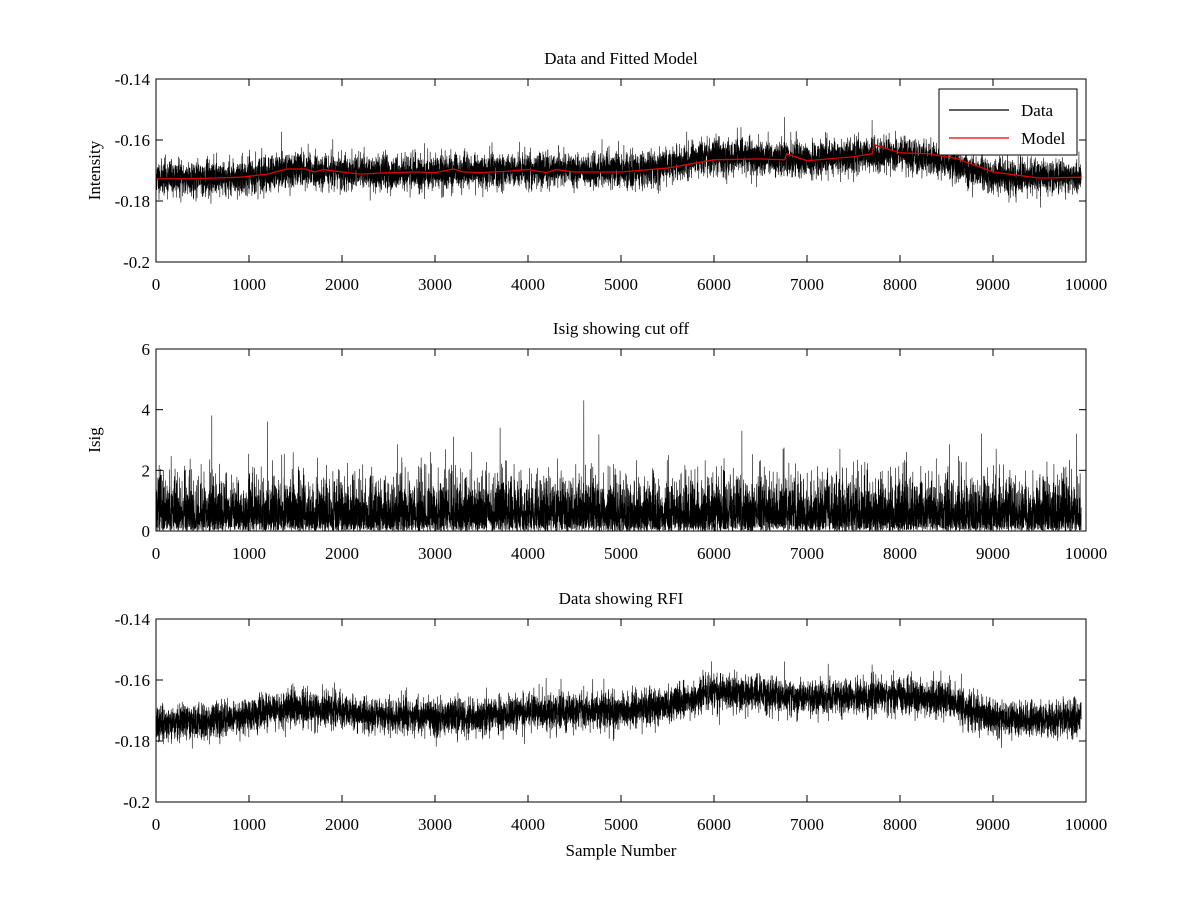  What do you see at coordinates (146, 531) in the screenshot?
I see `y-tick-label: 0` at bounding box center [146, 531].